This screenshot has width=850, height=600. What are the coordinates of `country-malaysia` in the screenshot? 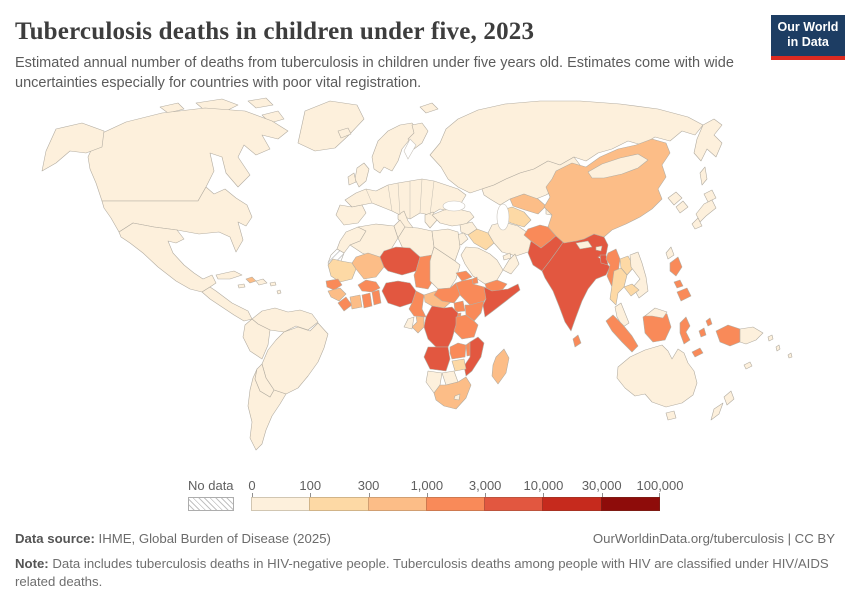 It's located at (622, 315).